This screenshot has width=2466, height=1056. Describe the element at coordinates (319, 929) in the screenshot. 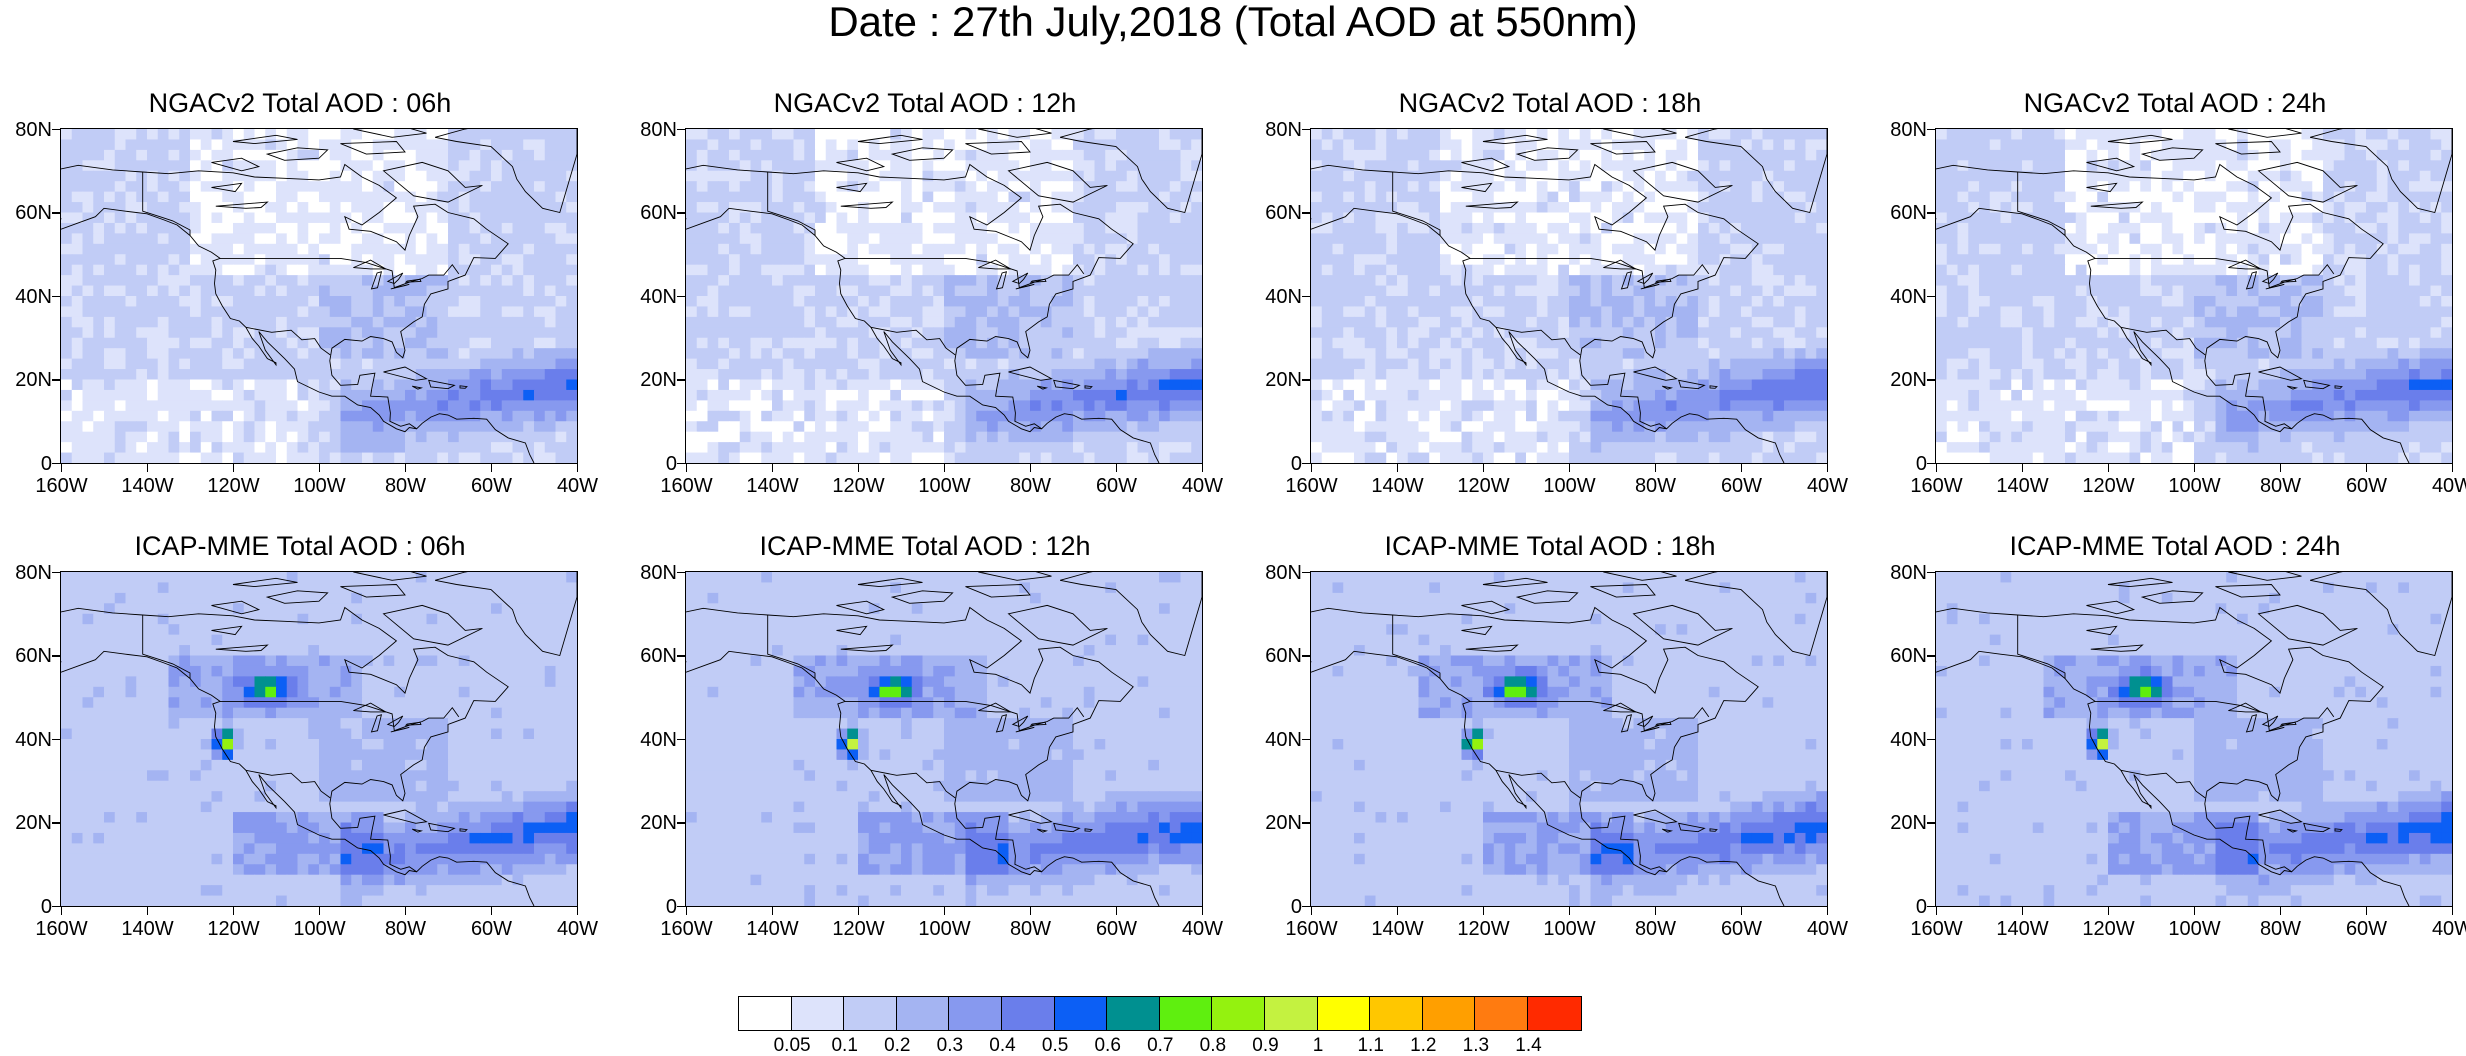

I see `lon-label: 100W` at that location.